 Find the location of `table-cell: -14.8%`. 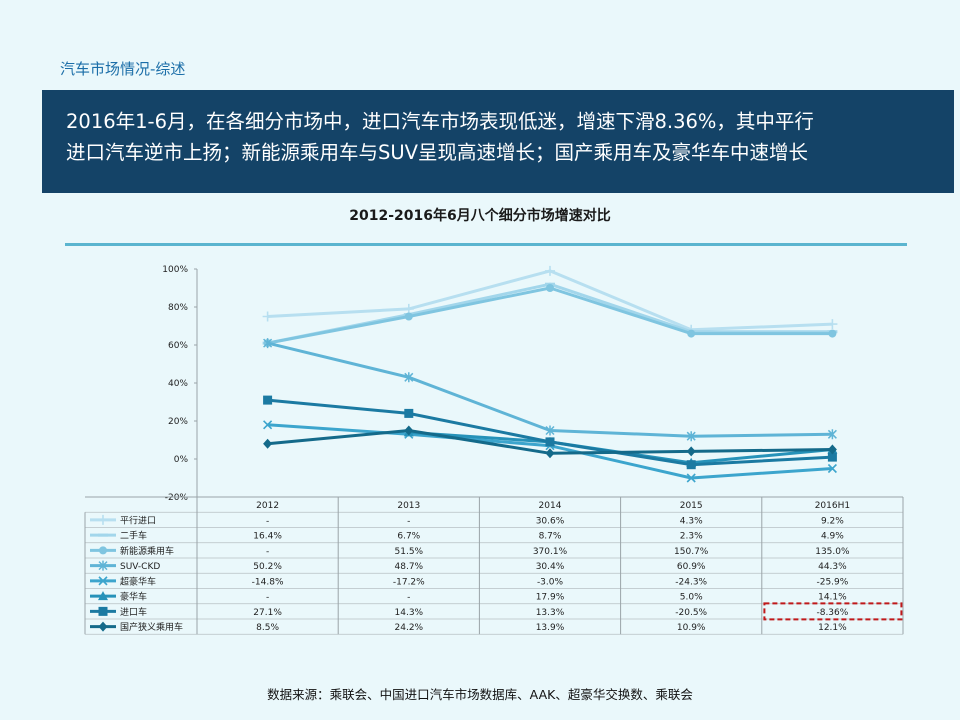

table-cell: -14.8% is located at coordinates (268, 582).